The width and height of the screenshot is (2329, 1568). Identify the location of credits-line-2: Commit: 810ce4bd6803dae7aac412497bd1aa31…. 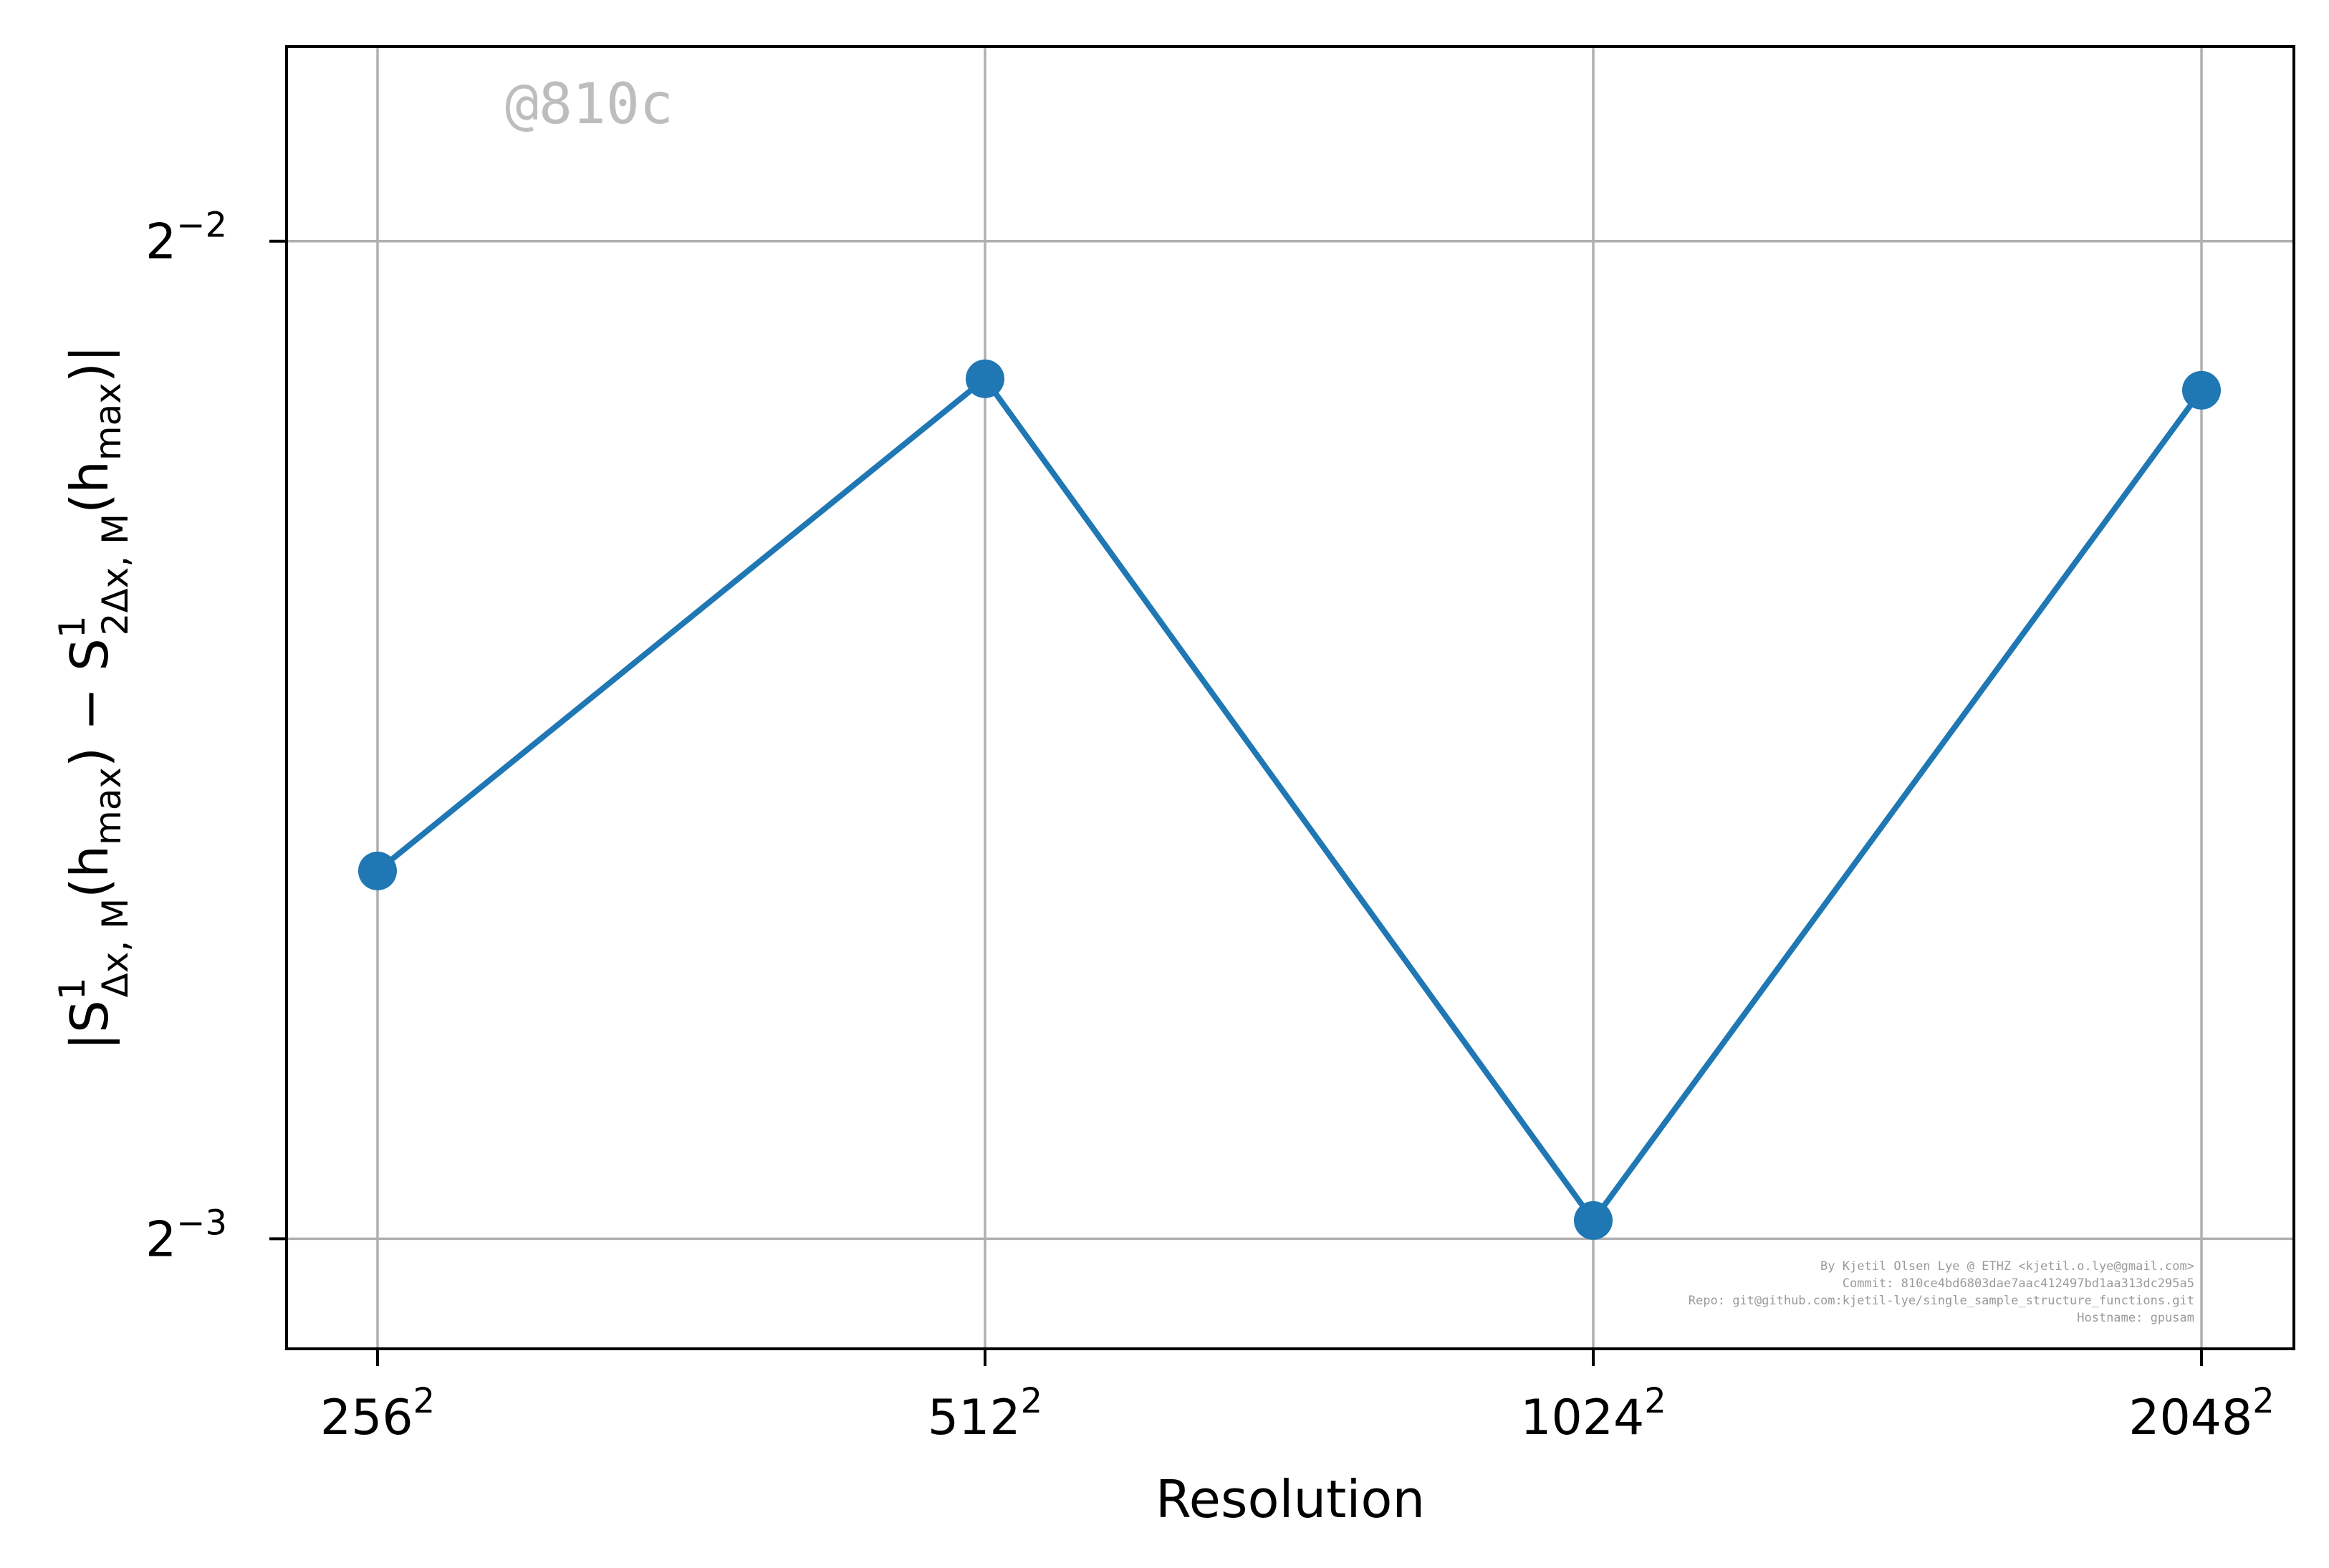
(2018, 1284).